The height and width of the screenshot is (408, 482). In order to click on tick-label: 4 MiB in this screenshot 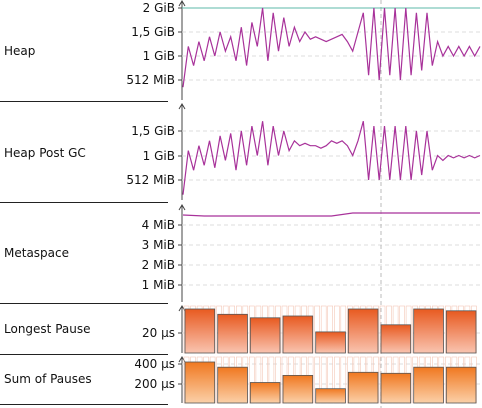, I will do `click(158, 225)`.